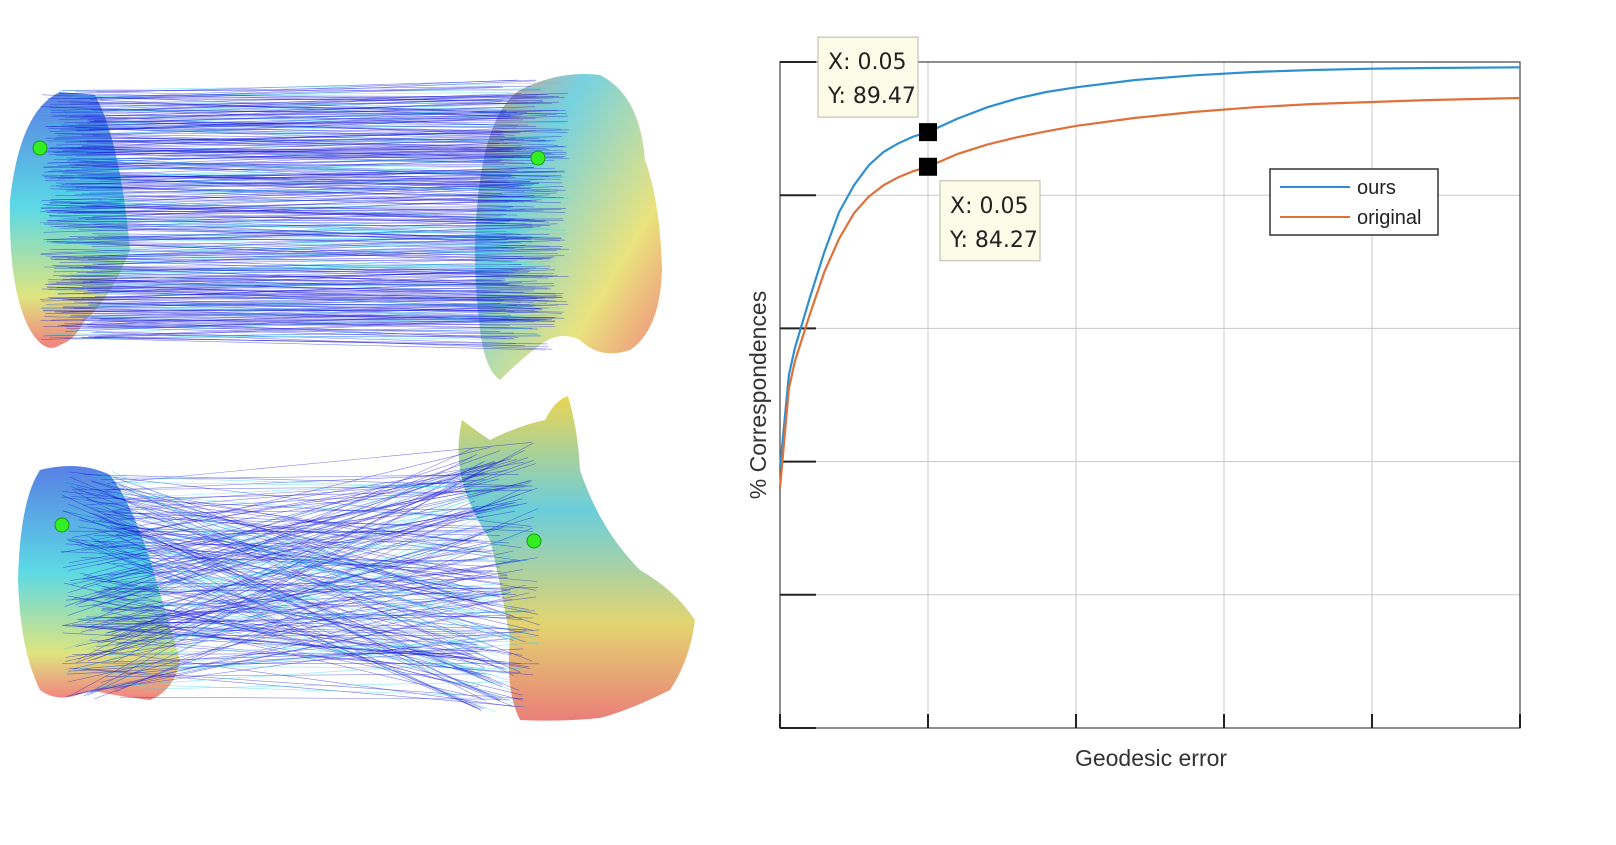 This screenshot has width=1616, height=845. Describe the element at coordinates (871, 96) in the screenshot. I see `datatip-y: Y: 89.47` at that location.